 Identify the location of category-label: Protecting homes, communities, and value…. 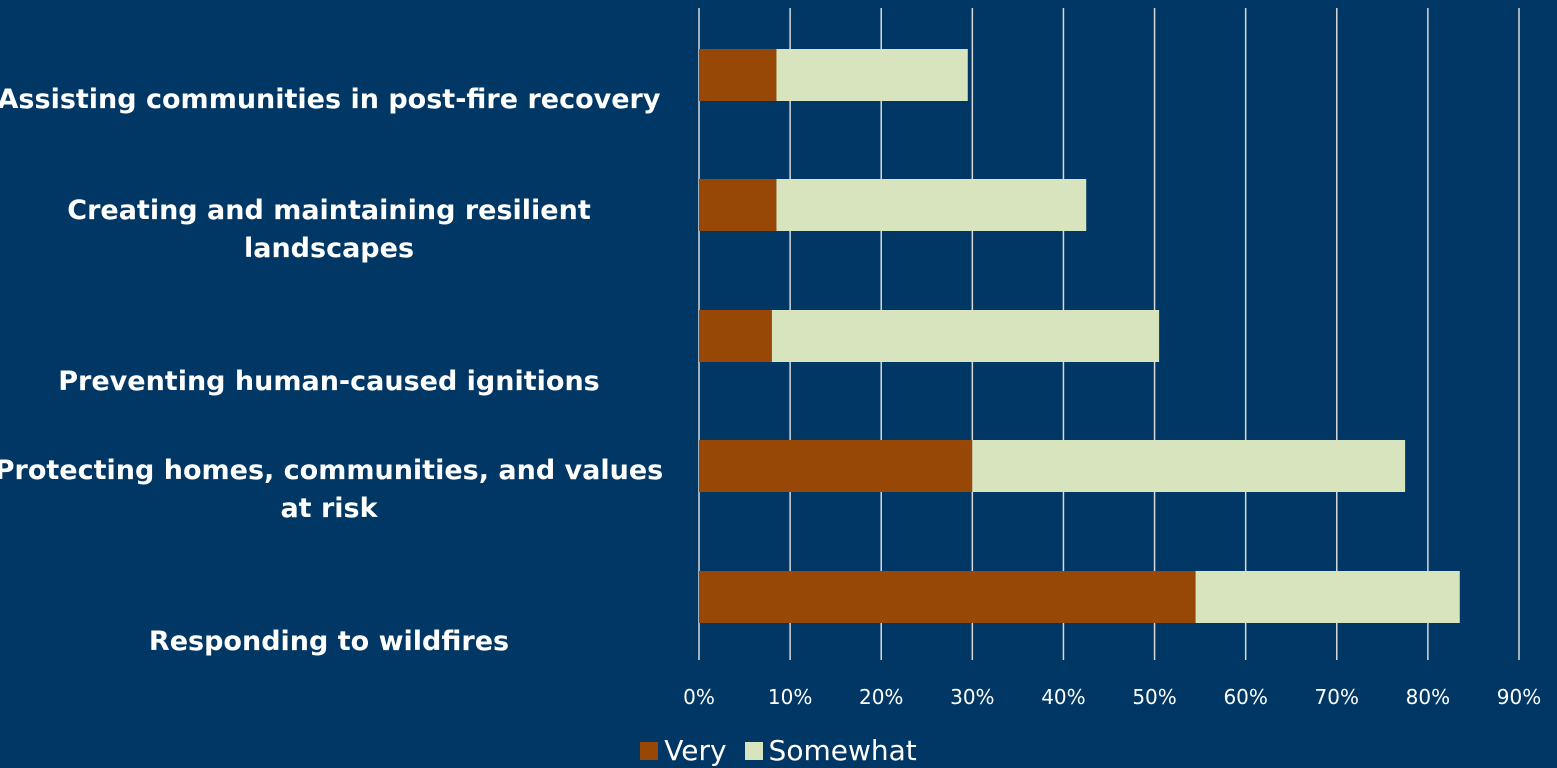
(332, 489).